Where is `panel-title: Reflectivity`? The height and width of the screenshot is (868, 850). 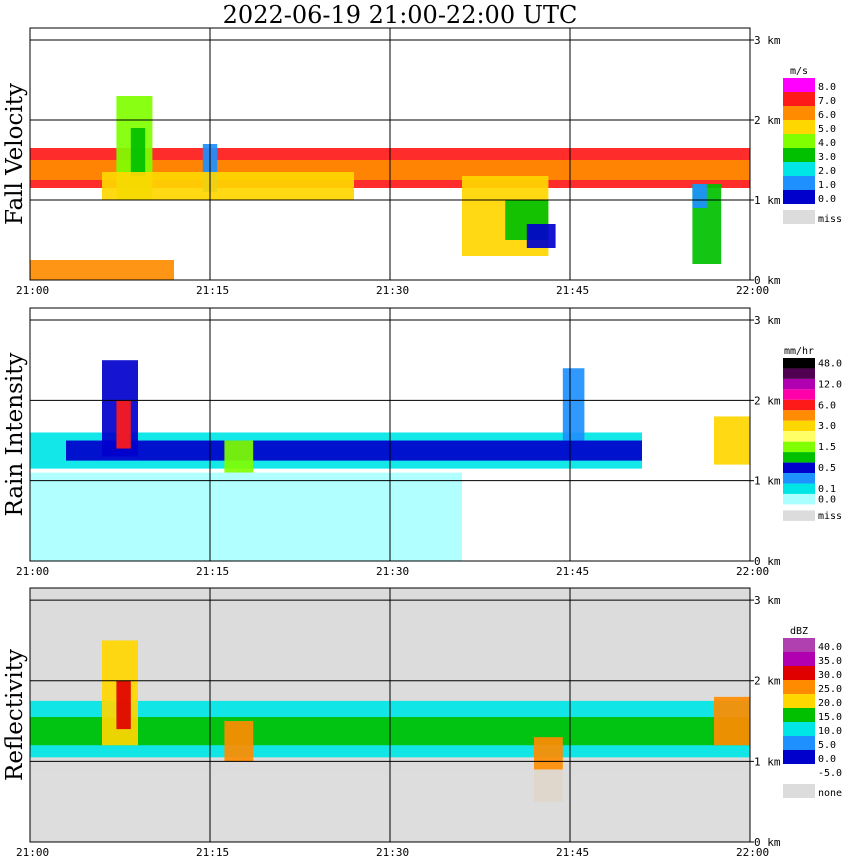 panel-title: Reflectivity is located at coordinates (15, 715).